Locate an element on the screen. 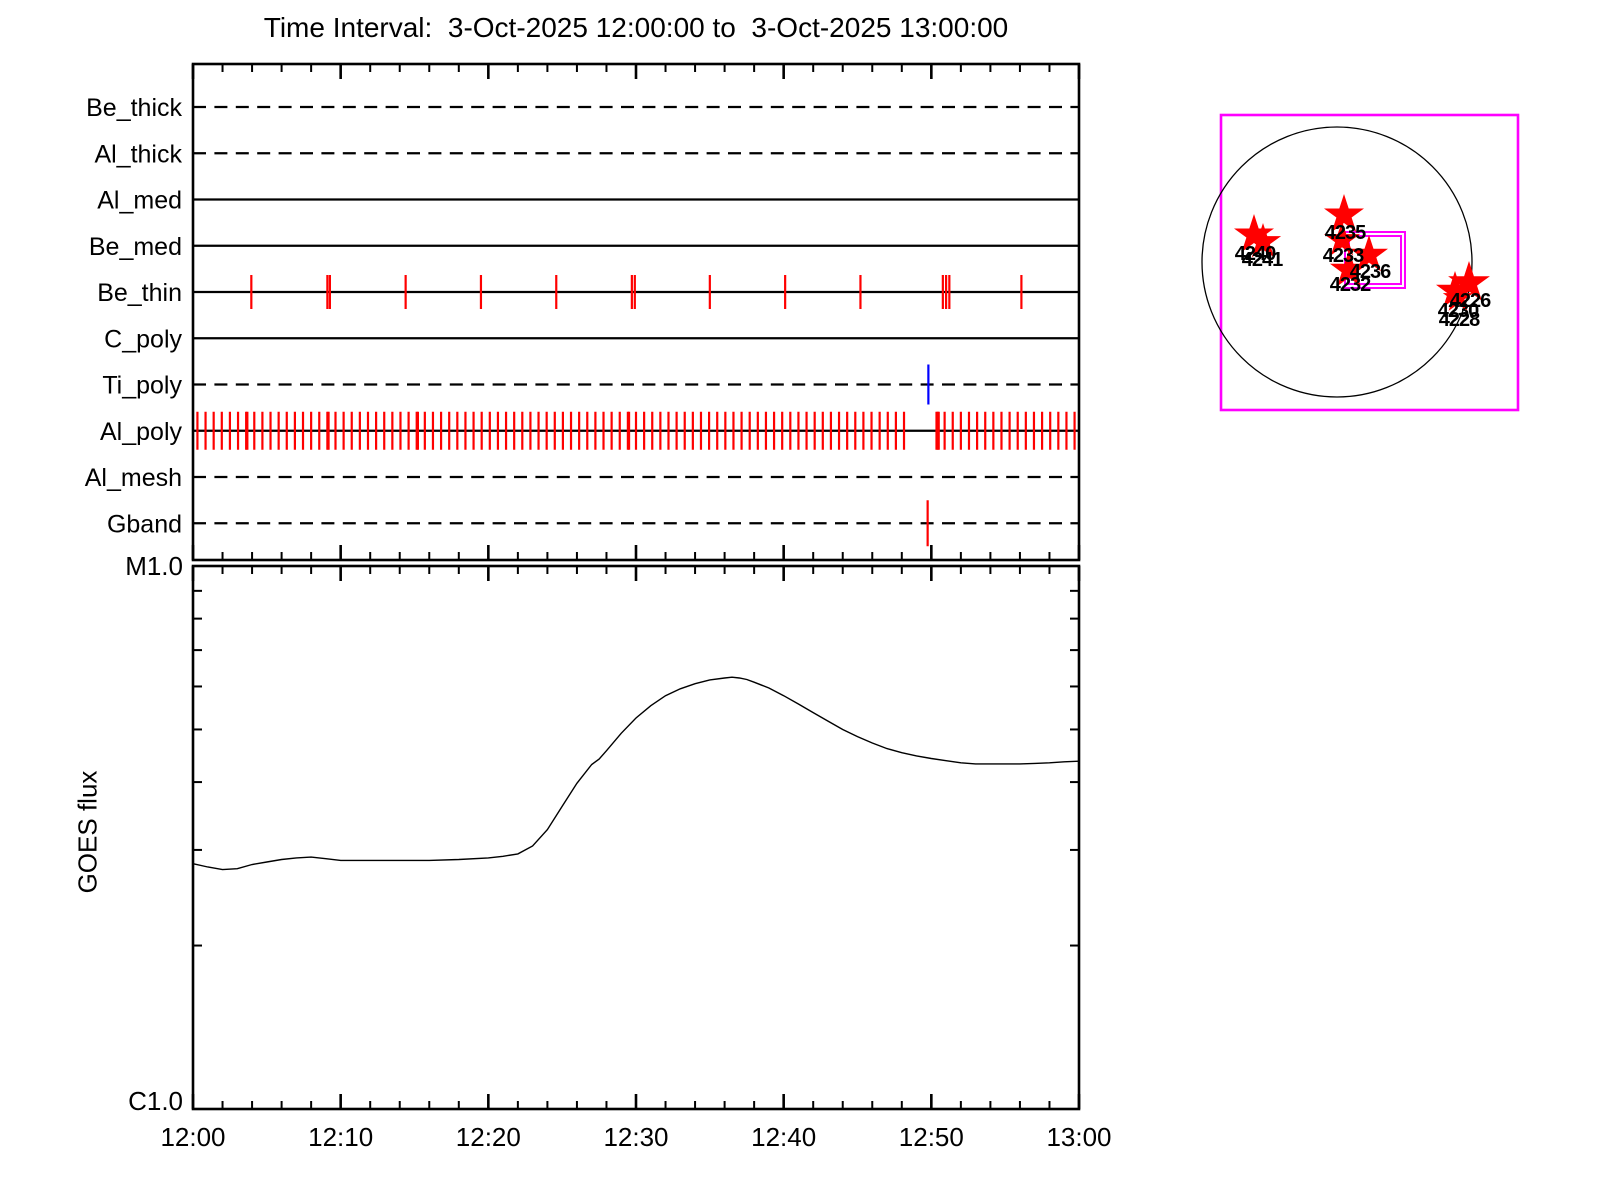 This screenshot has width=1600, height=1200. solar-disk-limb is located at coordinates (1337, 262).